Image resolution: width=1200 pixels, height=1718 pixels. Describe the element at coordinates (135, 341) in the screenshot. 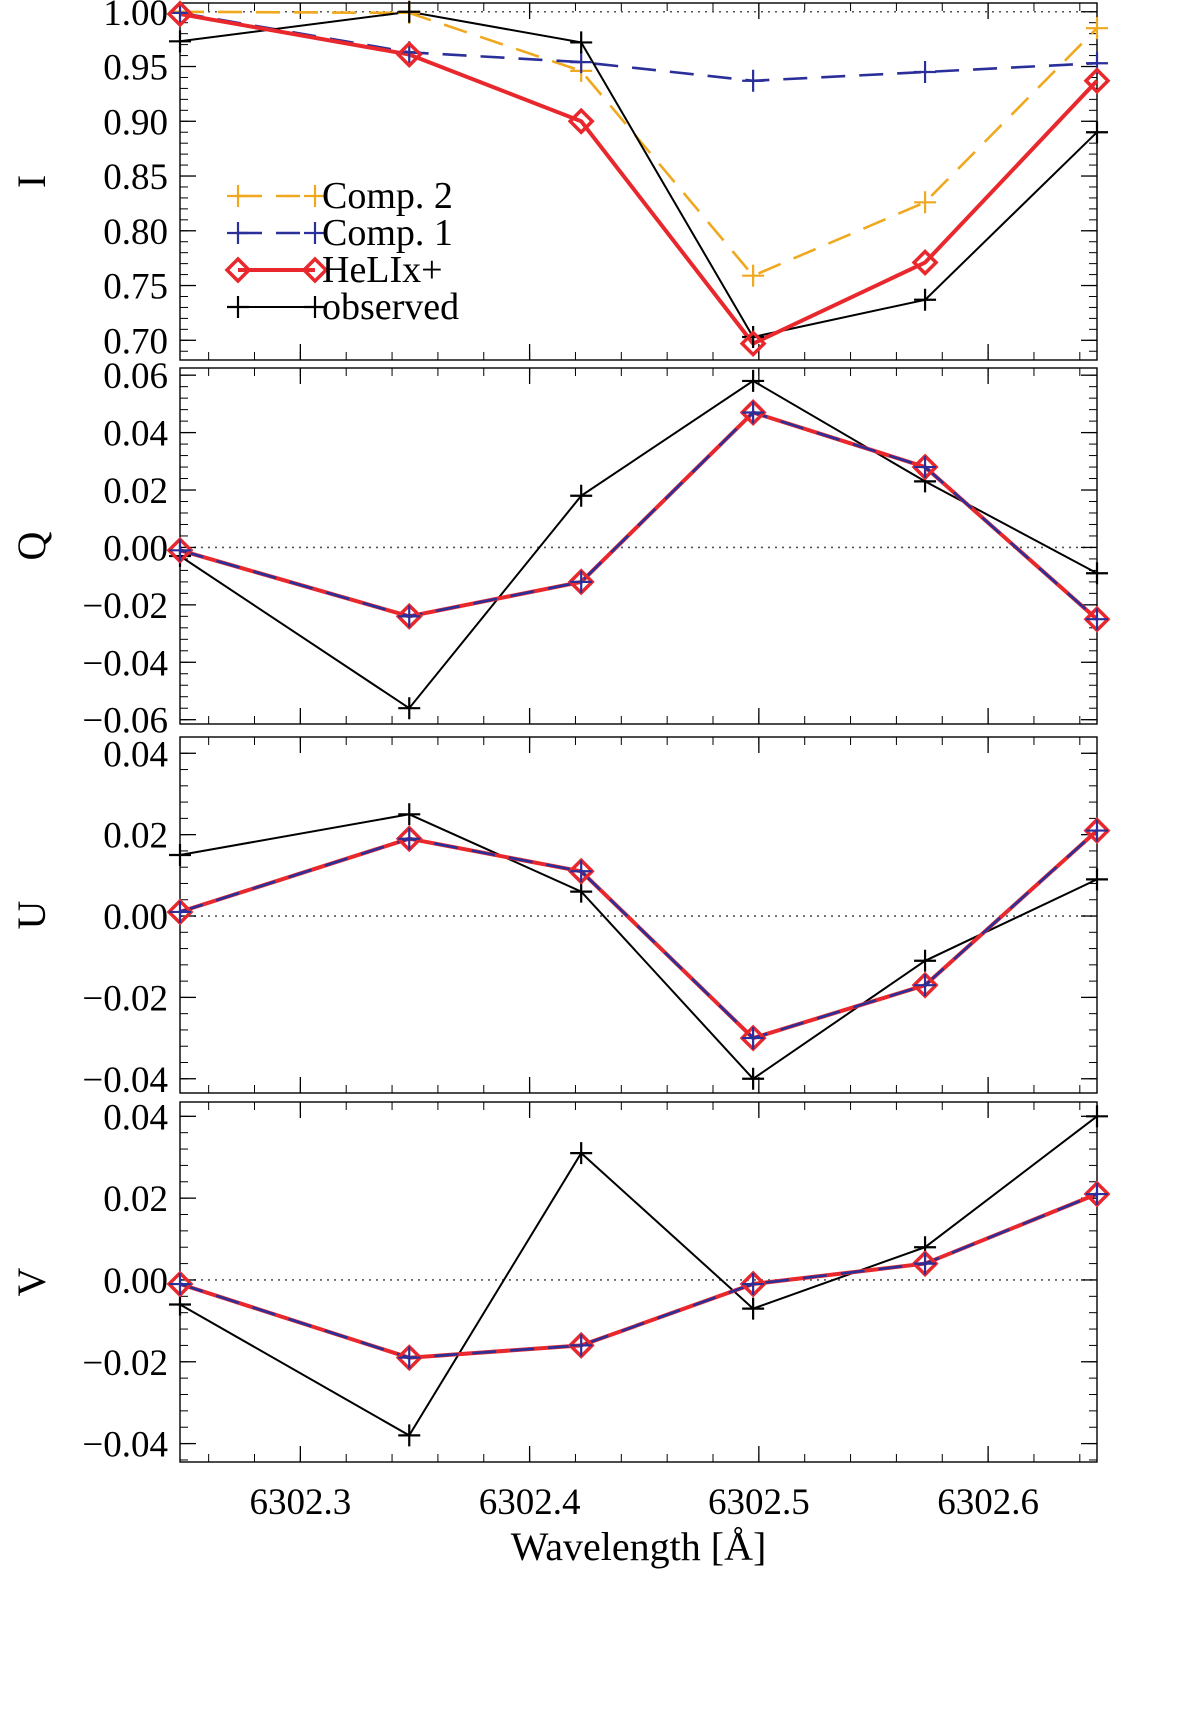

I see `y-tick-label: 0.70` at that location.